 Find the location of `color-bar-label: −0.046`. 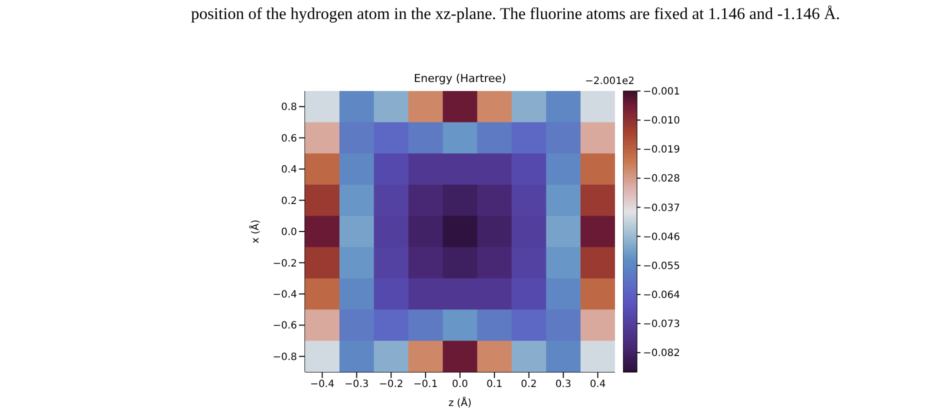

color-bar-label: −0.046 is located at coordinates (661, 237).